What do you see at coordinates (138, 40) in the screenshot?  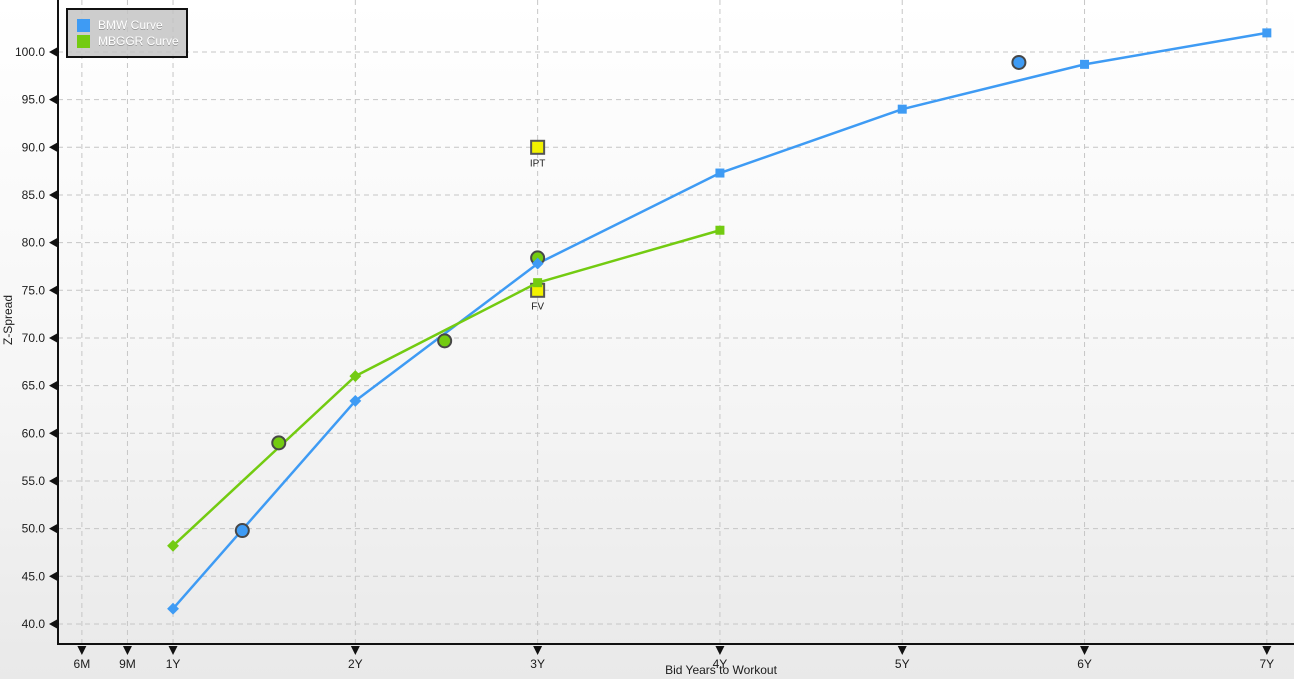 I see `legend-label: MBGGR Curve` at bounding box center [138, 40].